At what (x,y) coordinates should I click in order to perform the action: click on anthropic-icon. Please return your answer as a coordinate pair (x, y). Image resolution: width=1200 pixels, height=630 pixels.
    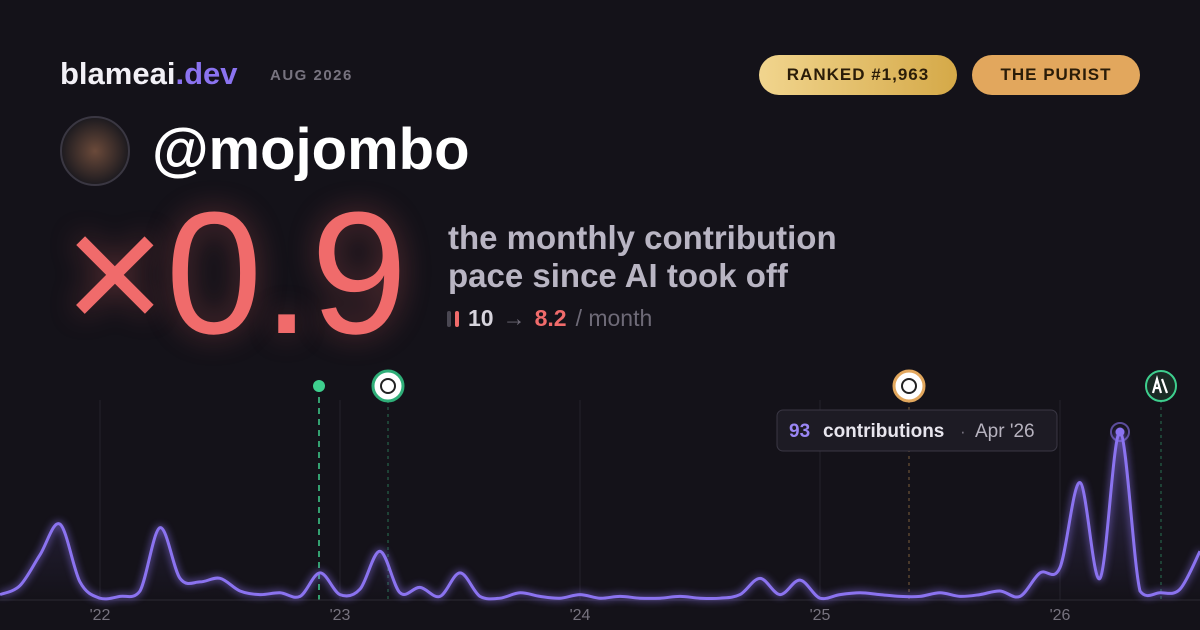
    Looking at the image, I should click on (1161, 386).